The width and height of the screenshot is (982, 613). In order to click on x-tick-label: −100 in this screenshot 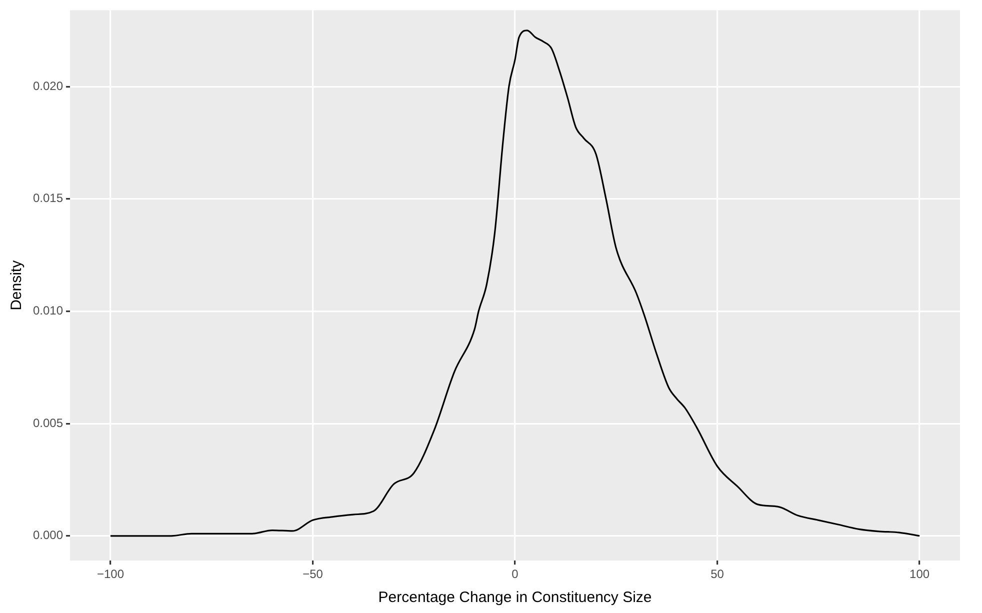, I will do `click(110, 574)`.